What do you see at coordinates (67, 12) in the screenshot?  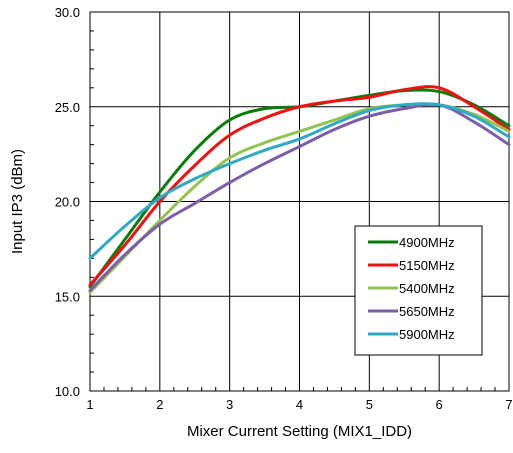 I see `y-tick-label: 30.0` at bounding box center [67, 12].